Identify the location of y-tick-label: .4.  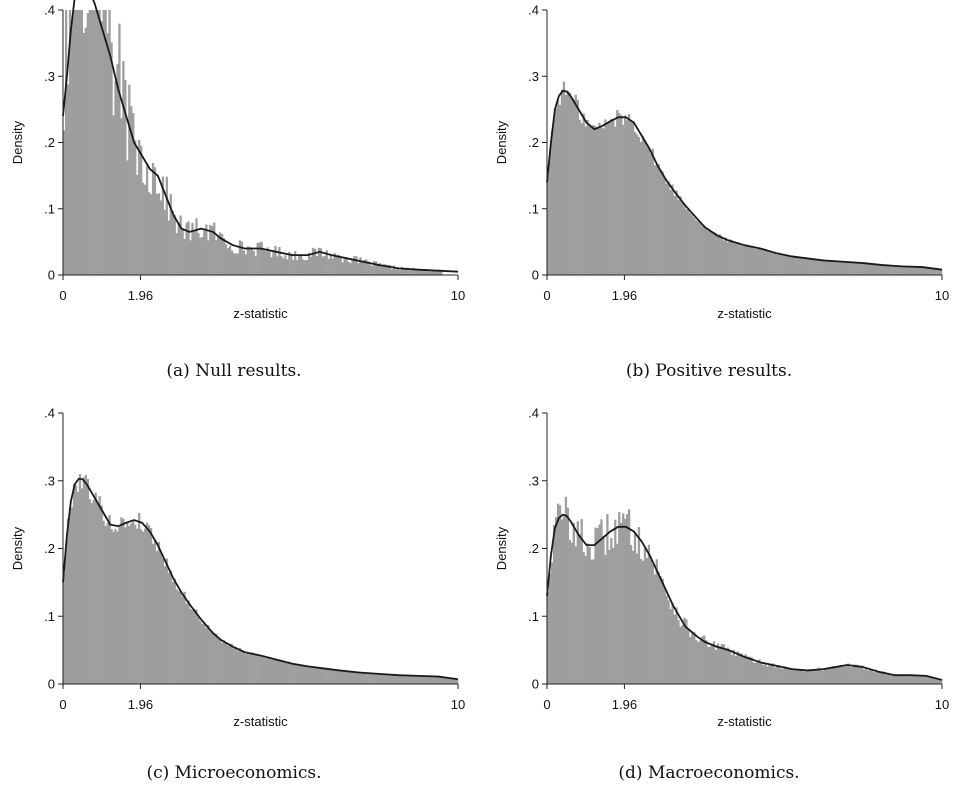
(533, 413).